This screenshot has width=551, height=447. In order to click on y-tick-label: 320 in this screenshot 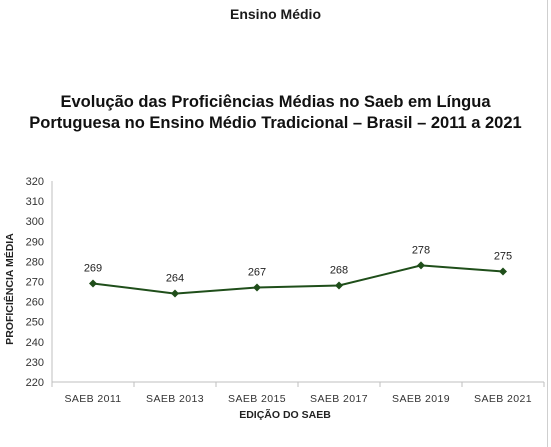, I will do `click(35, 182)`.